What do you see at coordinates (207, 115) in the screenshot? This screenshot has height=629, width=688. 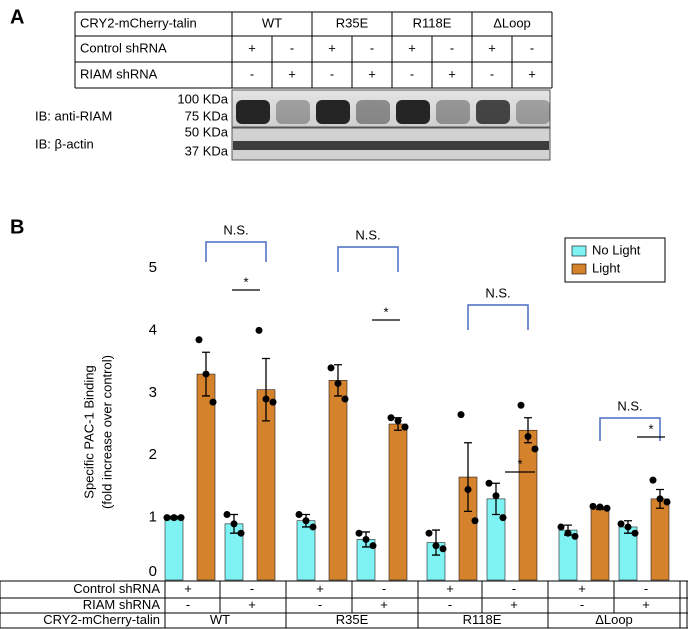 I see `mw-marker: 75 KDa` at bounding box center [207, 115].